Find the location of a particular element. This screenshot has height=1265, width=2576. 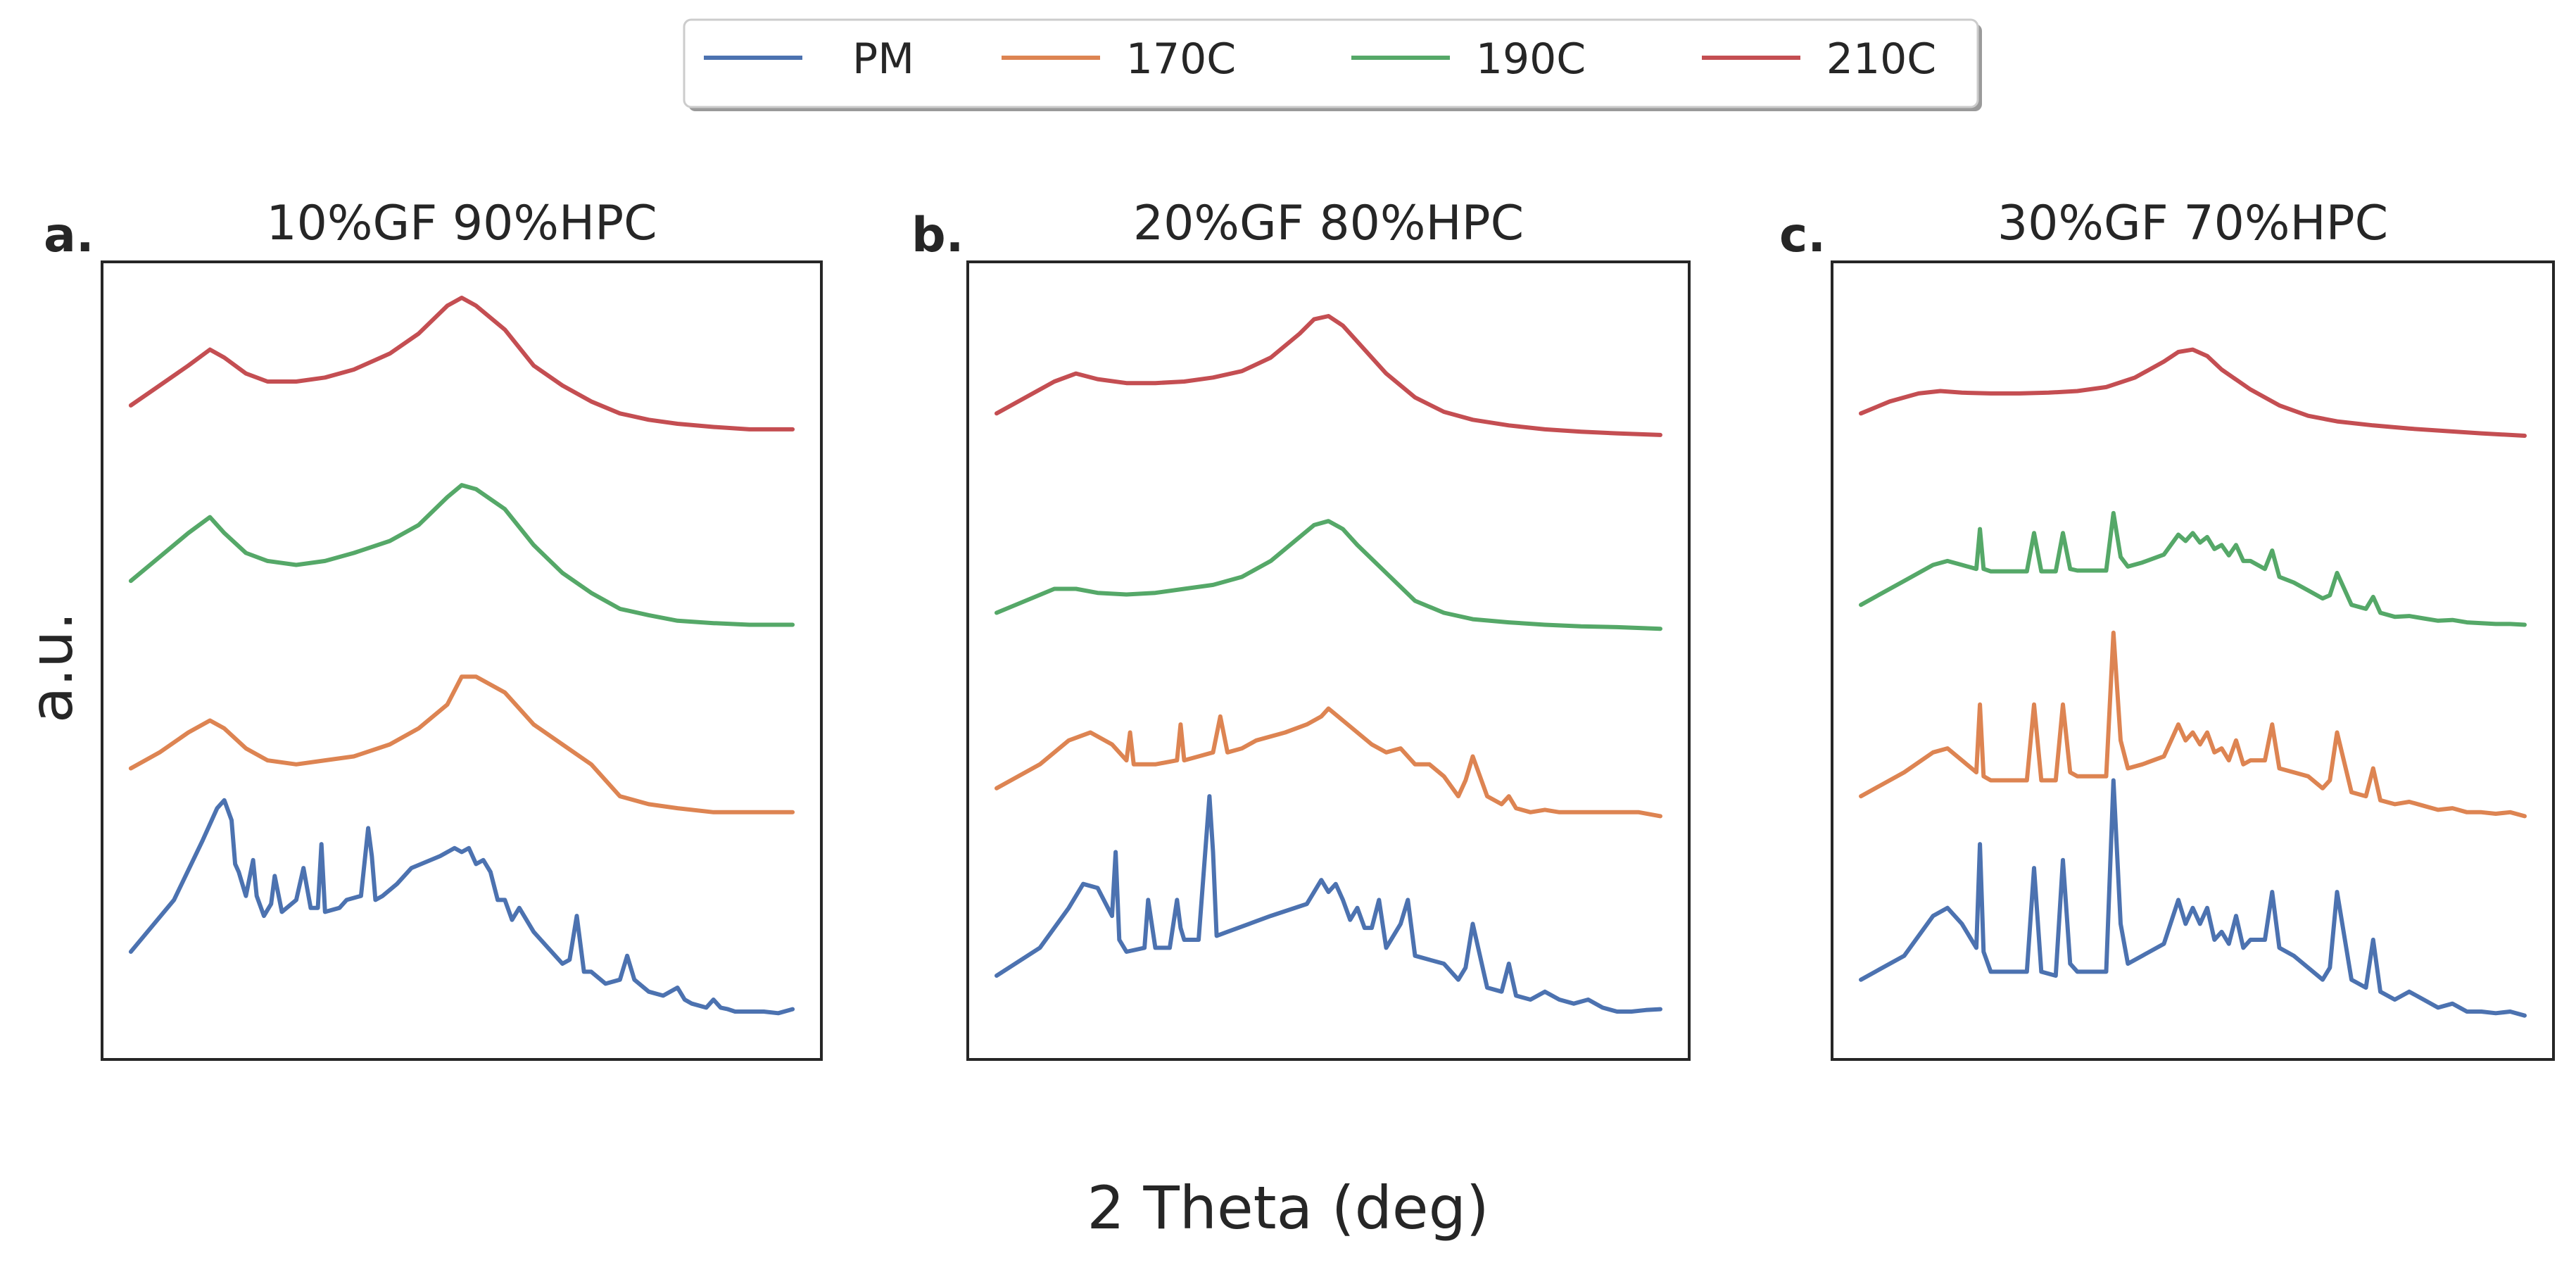

x-axis-label: 2 Theta (deg) is located at coordinates (1288, 1207).